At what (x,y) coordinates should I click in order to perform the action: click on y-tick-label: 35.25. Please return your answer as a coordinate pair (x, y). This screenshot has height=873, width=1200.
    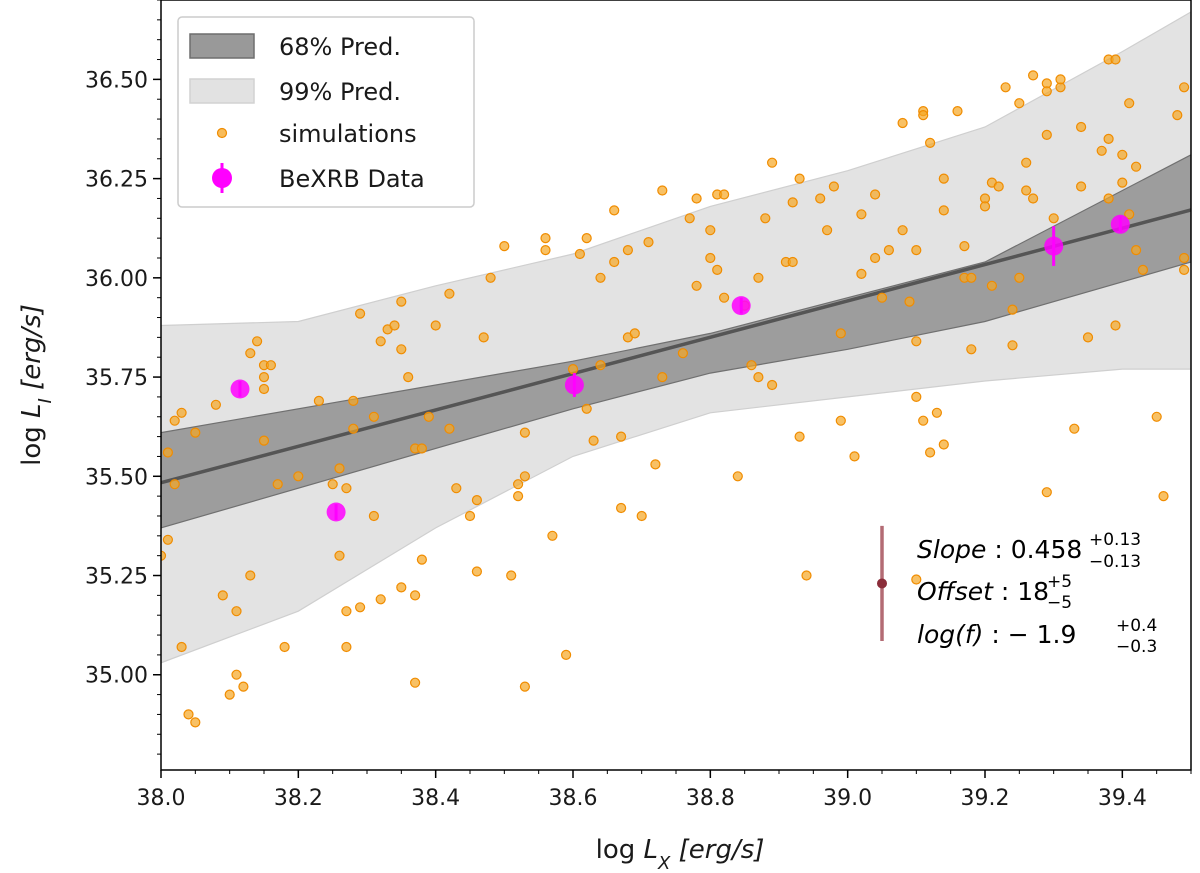
    Looking at the image, I should click on (116, 577).